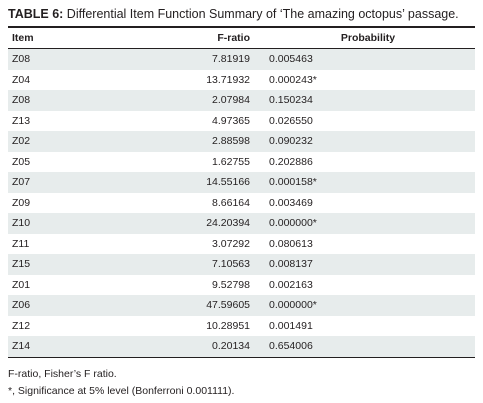 The width and height of the screenshot is (483, 403). I want to click on caption-label: TABLE 6:, so click(36, 14).